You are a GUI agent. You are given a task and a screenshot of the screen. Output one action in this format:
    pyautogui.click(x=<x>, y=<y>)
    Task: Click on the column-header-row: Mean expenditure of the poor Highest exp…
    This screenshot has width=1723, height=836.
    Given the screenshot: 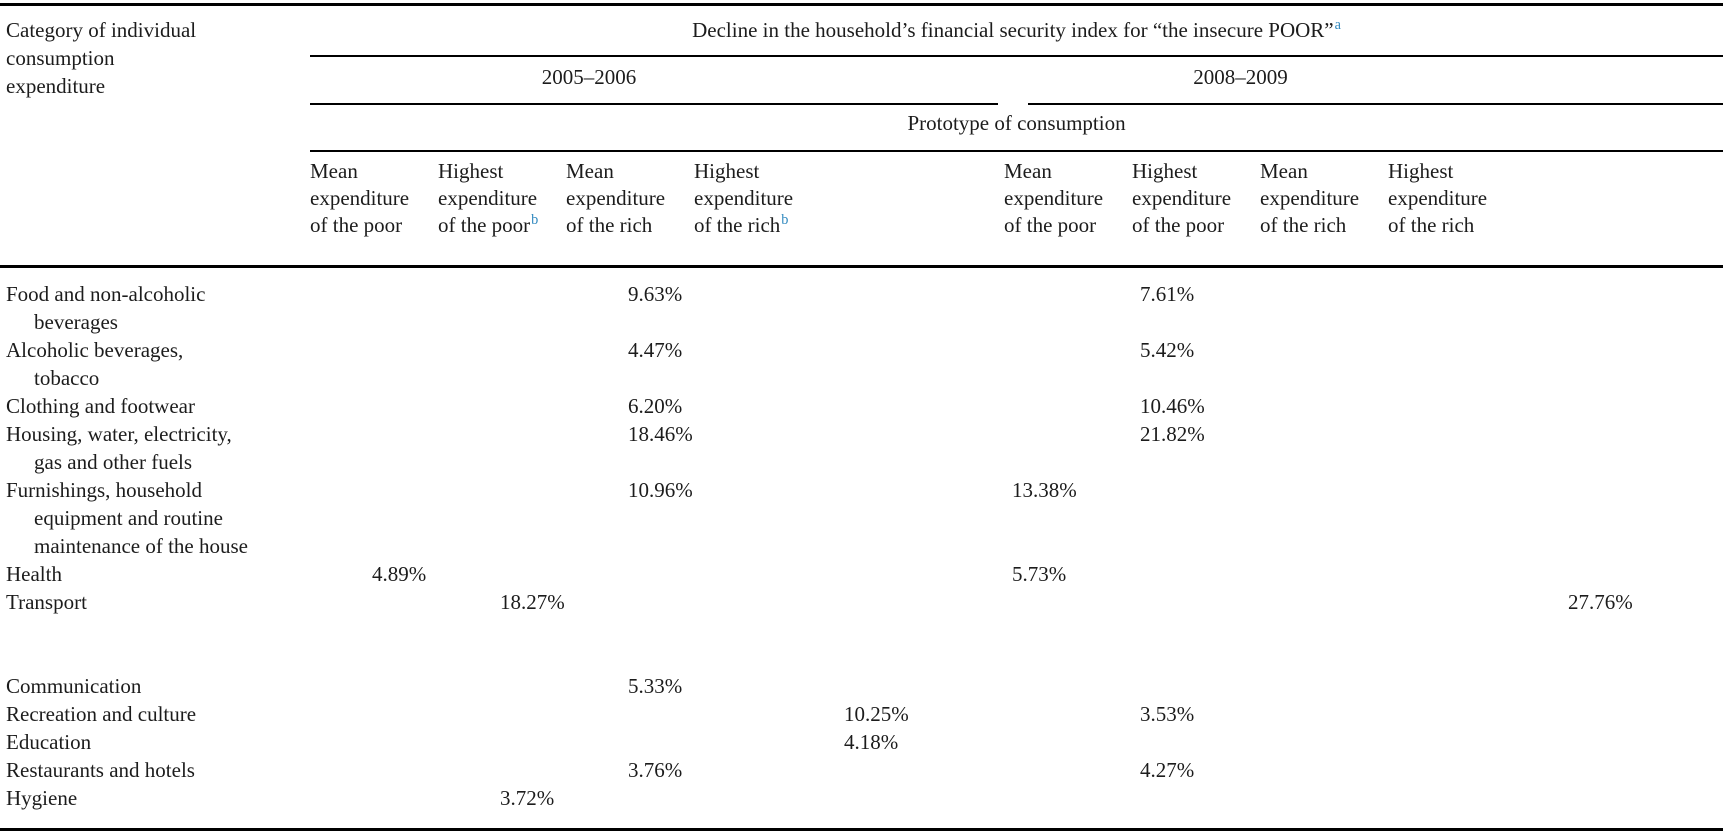 What is the action you would take?
    pyautogui.click(x=861, y=209)
    